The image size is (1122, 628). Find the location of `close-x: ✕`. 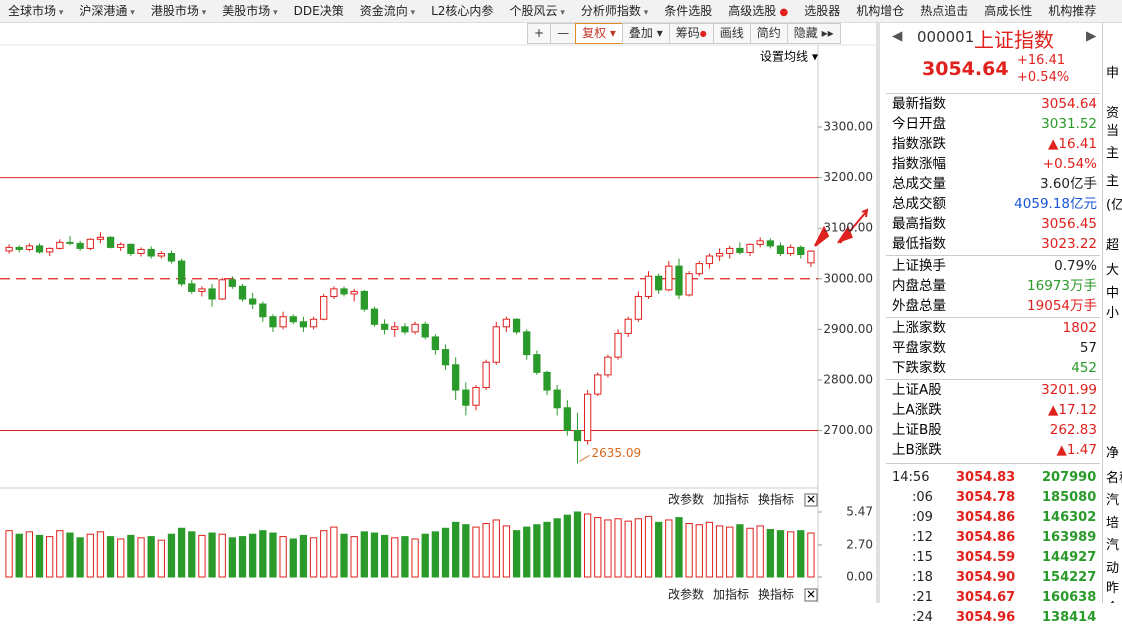

close-x: ✕ is located at coordinates (811, 500).